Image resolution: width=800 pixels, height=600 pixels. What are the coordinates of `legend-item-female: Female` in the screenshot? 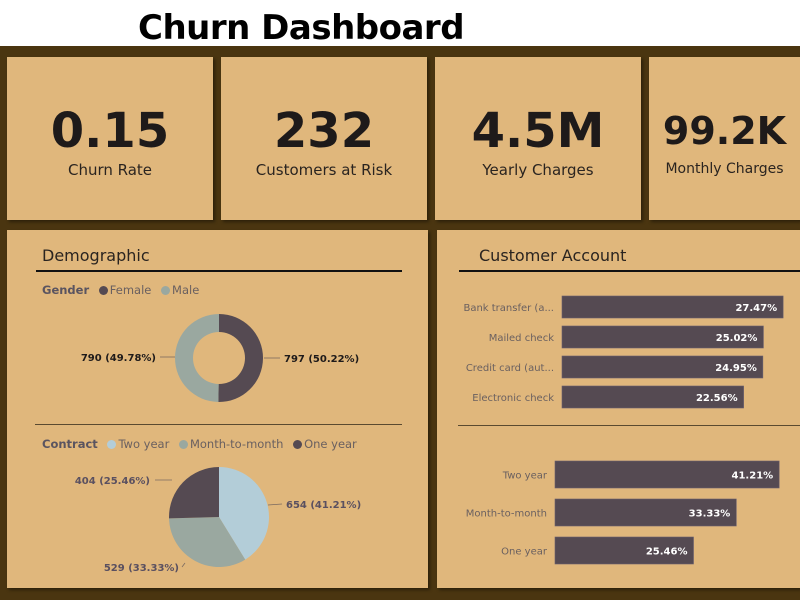 It's located at (122, 290).